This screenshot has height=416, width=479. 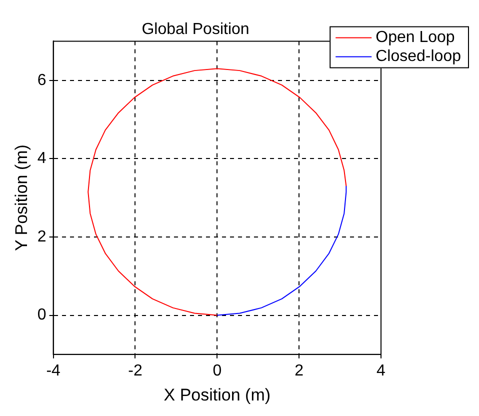 What do you see at coordinates (21, 198) in the screenshot?
I see `y-axis-title: Y Position (m)` at bounding box center [21, 198].